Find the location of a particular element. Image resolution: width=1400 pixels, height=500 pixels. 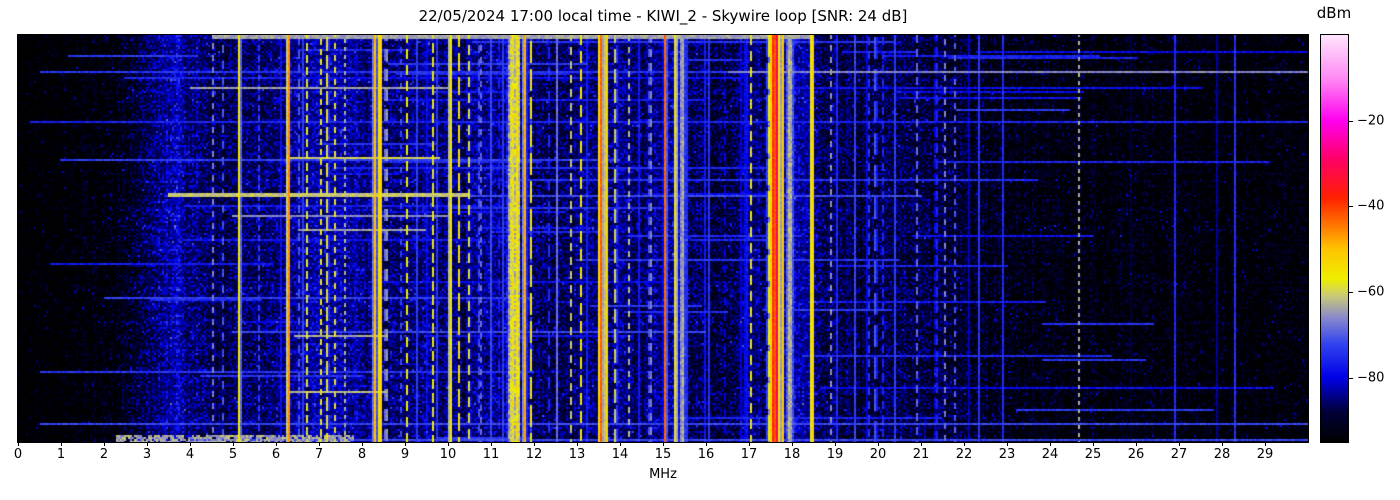

x-tick-label: 5 is located at coordinates (233, 454).